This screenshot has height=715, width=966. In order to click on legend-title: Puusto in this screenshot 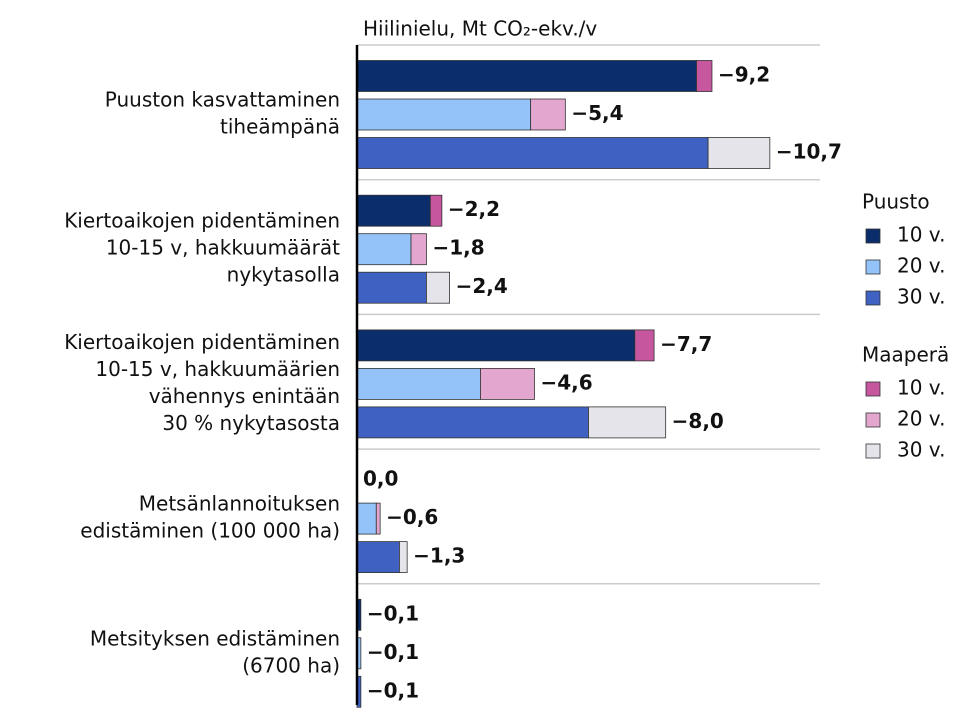, I will do `click(896, 202)`.